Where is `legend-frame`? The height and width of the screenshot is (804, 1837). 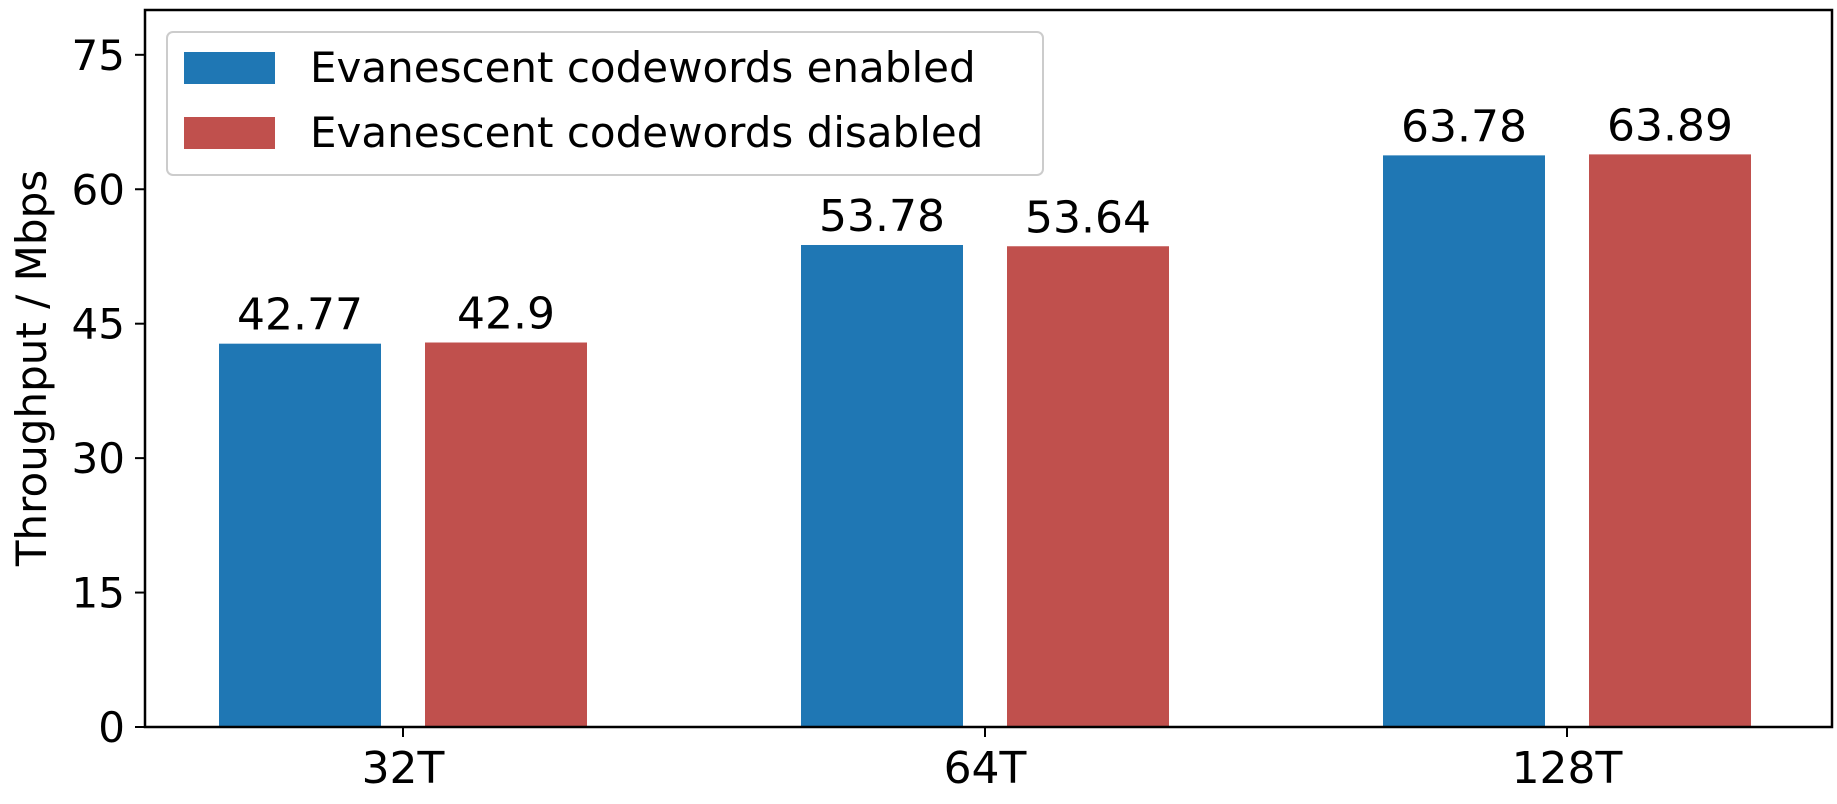
legend-frame is located at coordinates (605, 103).